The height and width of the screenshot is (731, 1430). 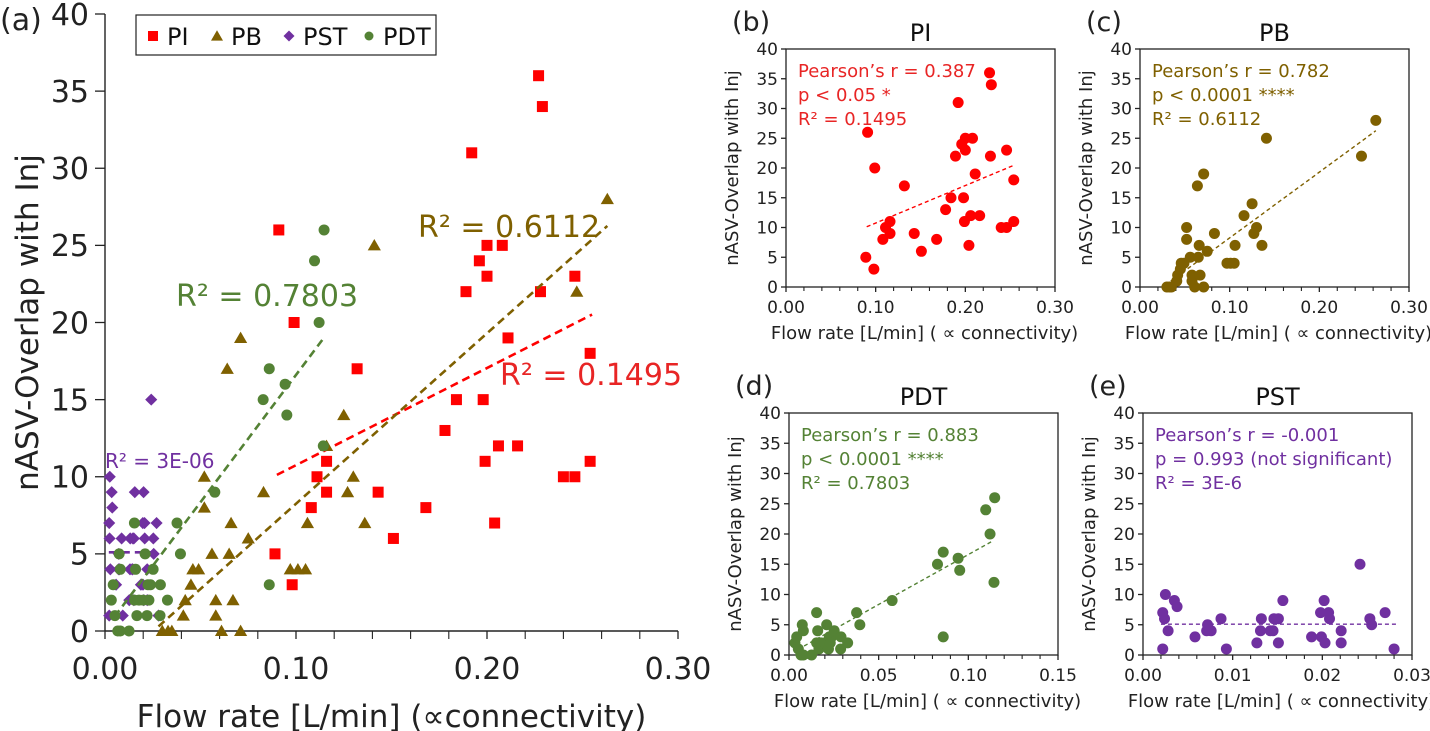 I want to click on stat-line: R² = 3E-6, so click(x=1198, y=483).